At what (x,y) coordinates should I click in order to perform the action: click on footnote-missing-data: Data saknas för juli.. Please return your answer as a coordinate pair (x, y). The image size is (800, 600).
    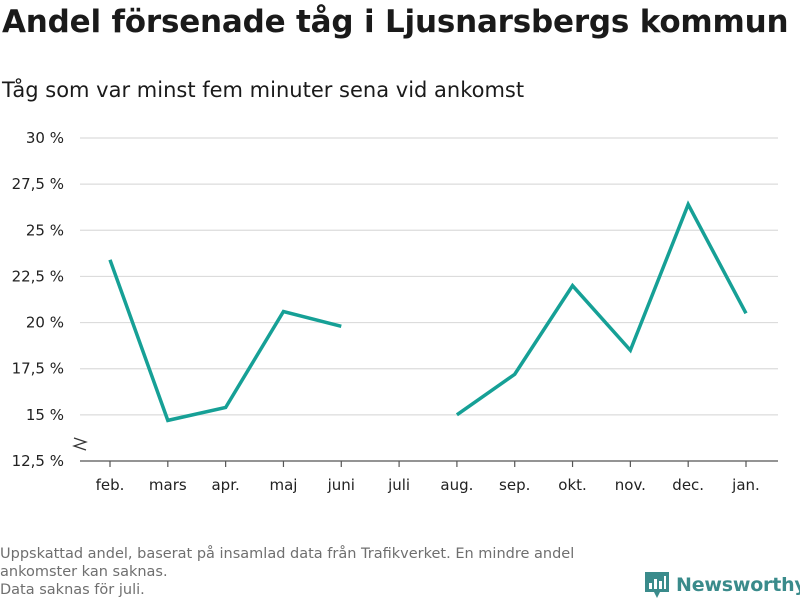
    Looking at the image, I should click on (72, 590).